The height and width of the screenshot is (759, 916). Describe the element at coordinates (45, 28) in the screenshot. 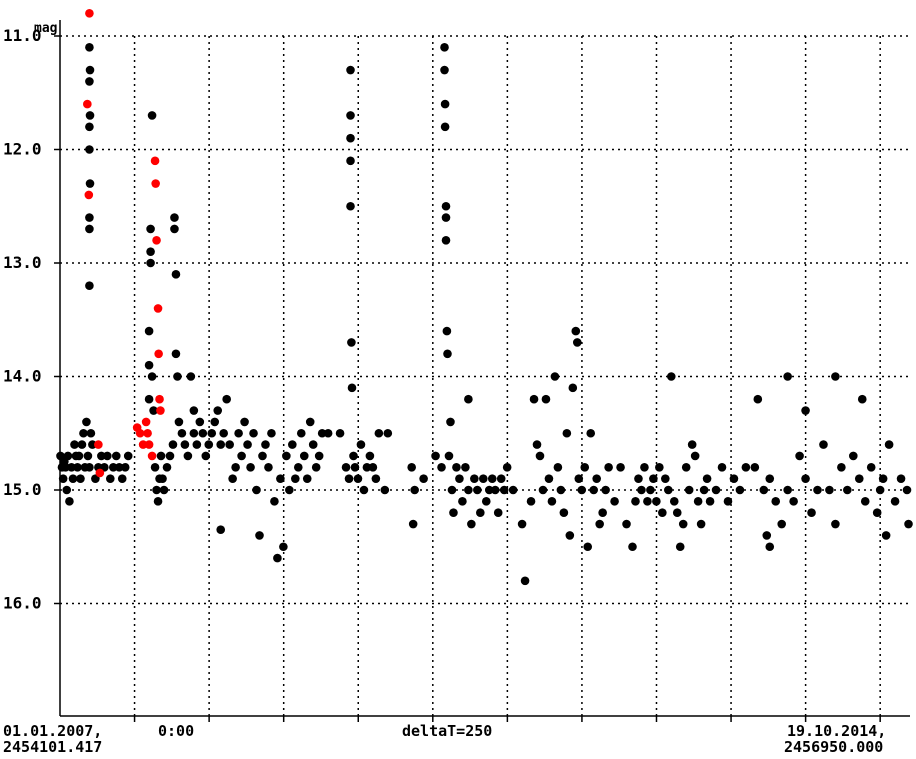

I see `y-axis-label: mag` at that location.